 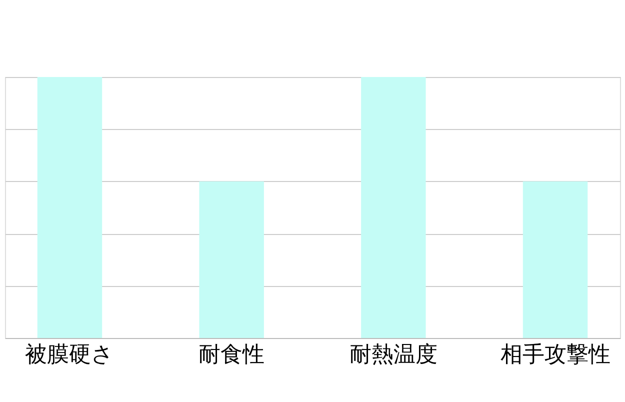 What do you see at coordinates (393, 355) in the screenshot?
I see `x-tick-label: 耐熱温度` at bounding box center [393, 355].